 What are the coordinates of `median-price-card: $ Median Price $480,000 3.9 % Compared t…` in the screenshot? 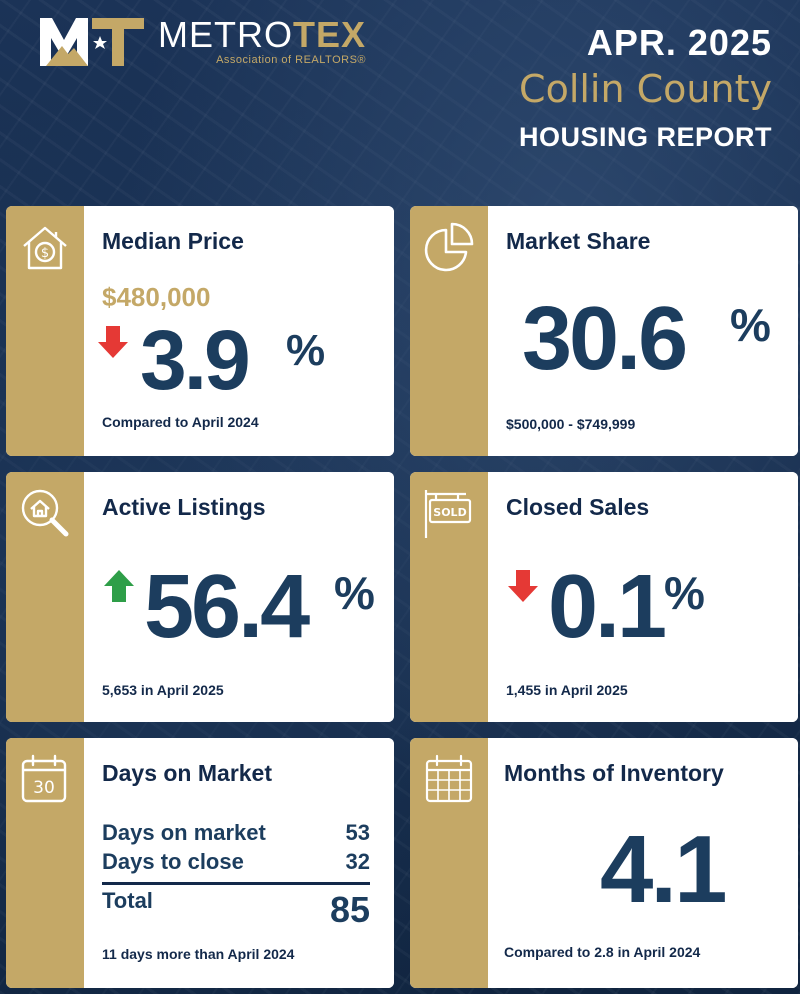 It's located at (200, 331).